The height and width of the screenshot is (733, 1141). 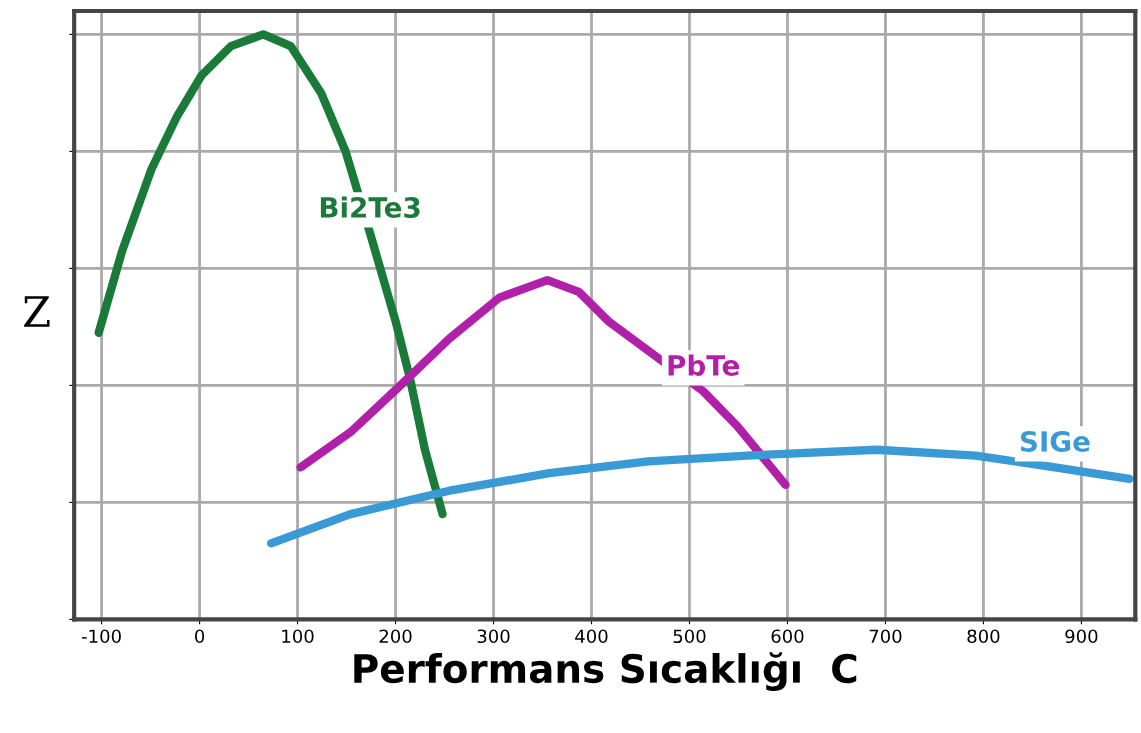 What do you see at coordinates (298, 636) in the screenshot?
I see `x-tick-label: 100` at bounding box center [298, 636].